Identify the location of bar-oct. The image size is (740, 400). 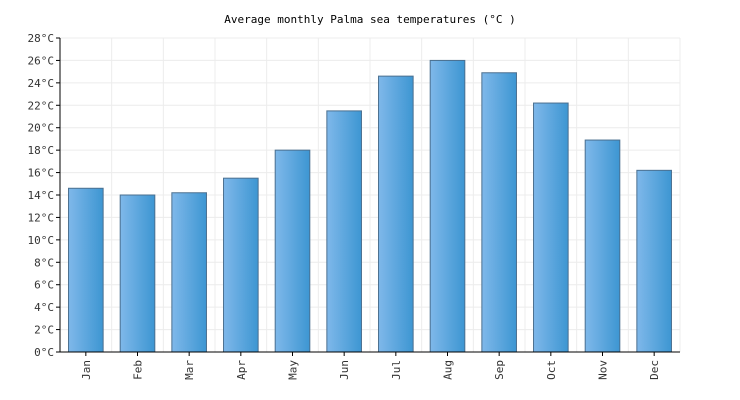
(551, 227).